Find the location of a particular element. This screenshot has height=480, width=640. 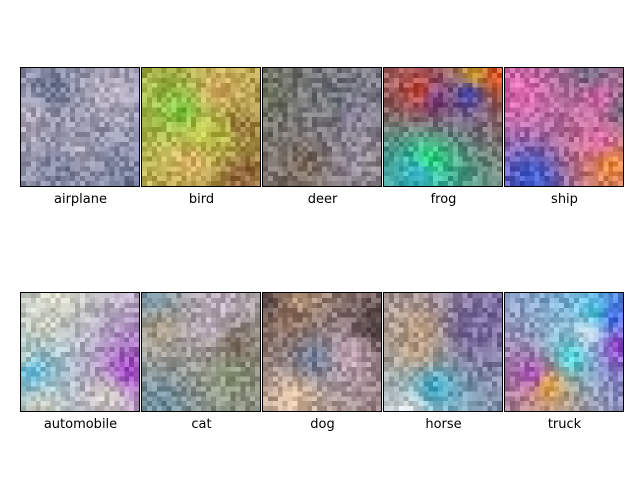

panel-cat: cat is located at coordinates (201, 362).